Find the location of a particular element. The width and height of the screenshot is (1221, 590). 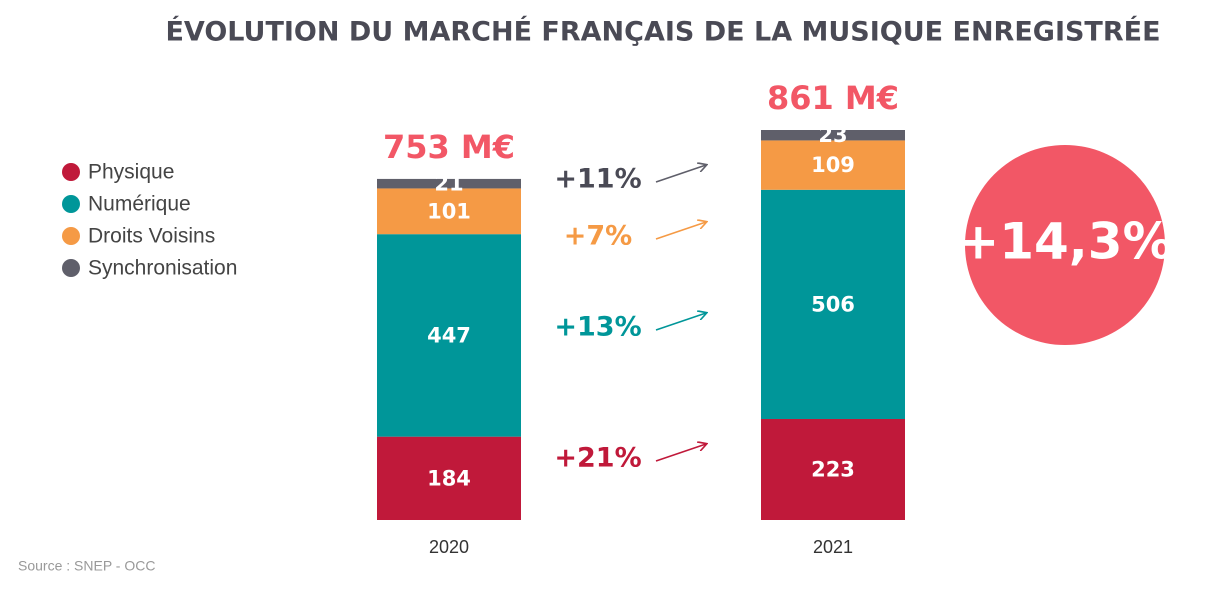

data-label: 184 is located at coordinates (449, 478).